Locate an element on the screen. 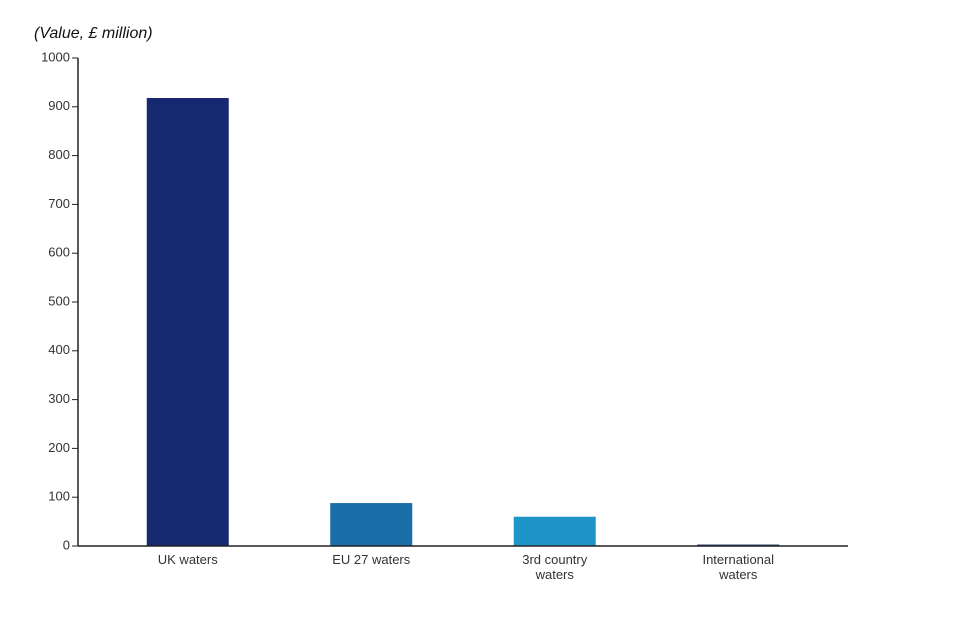 The image size is (960, 640). y-axis-label: (Value, £ million) is located at coordinates (93, 33).